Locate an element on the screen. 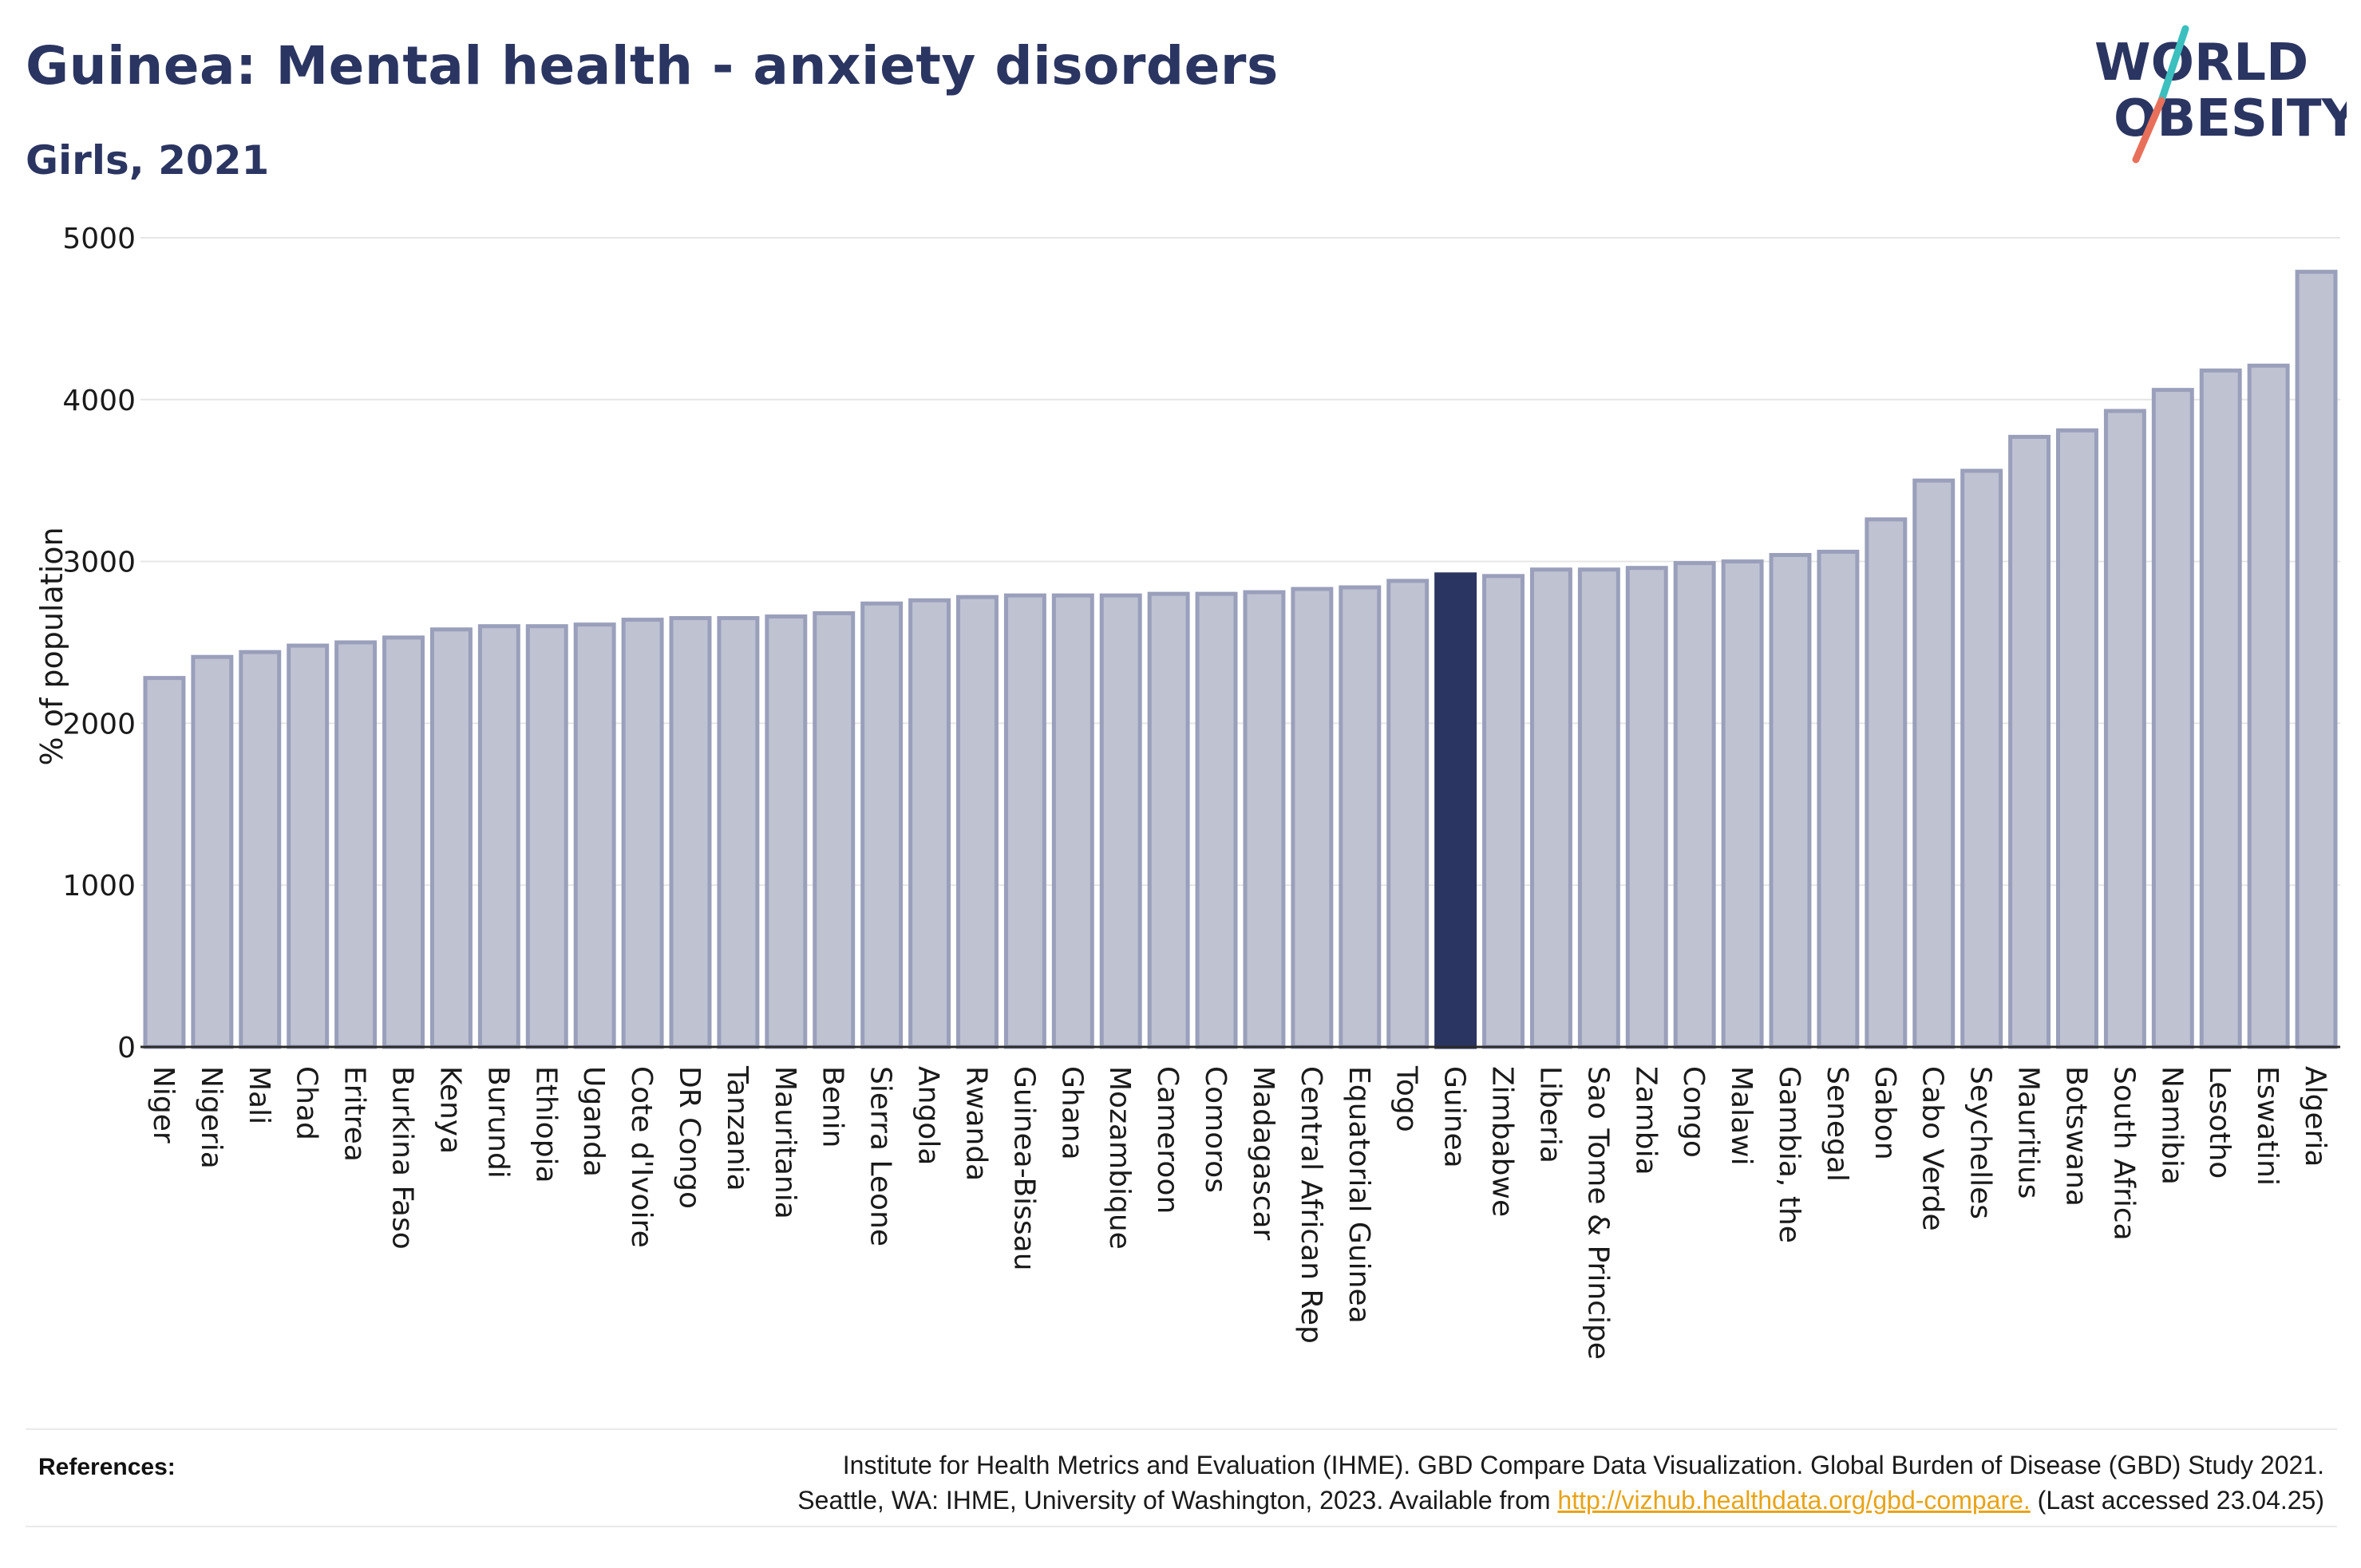  y-tick-label: 3000 is located at coordinates (99, 563).